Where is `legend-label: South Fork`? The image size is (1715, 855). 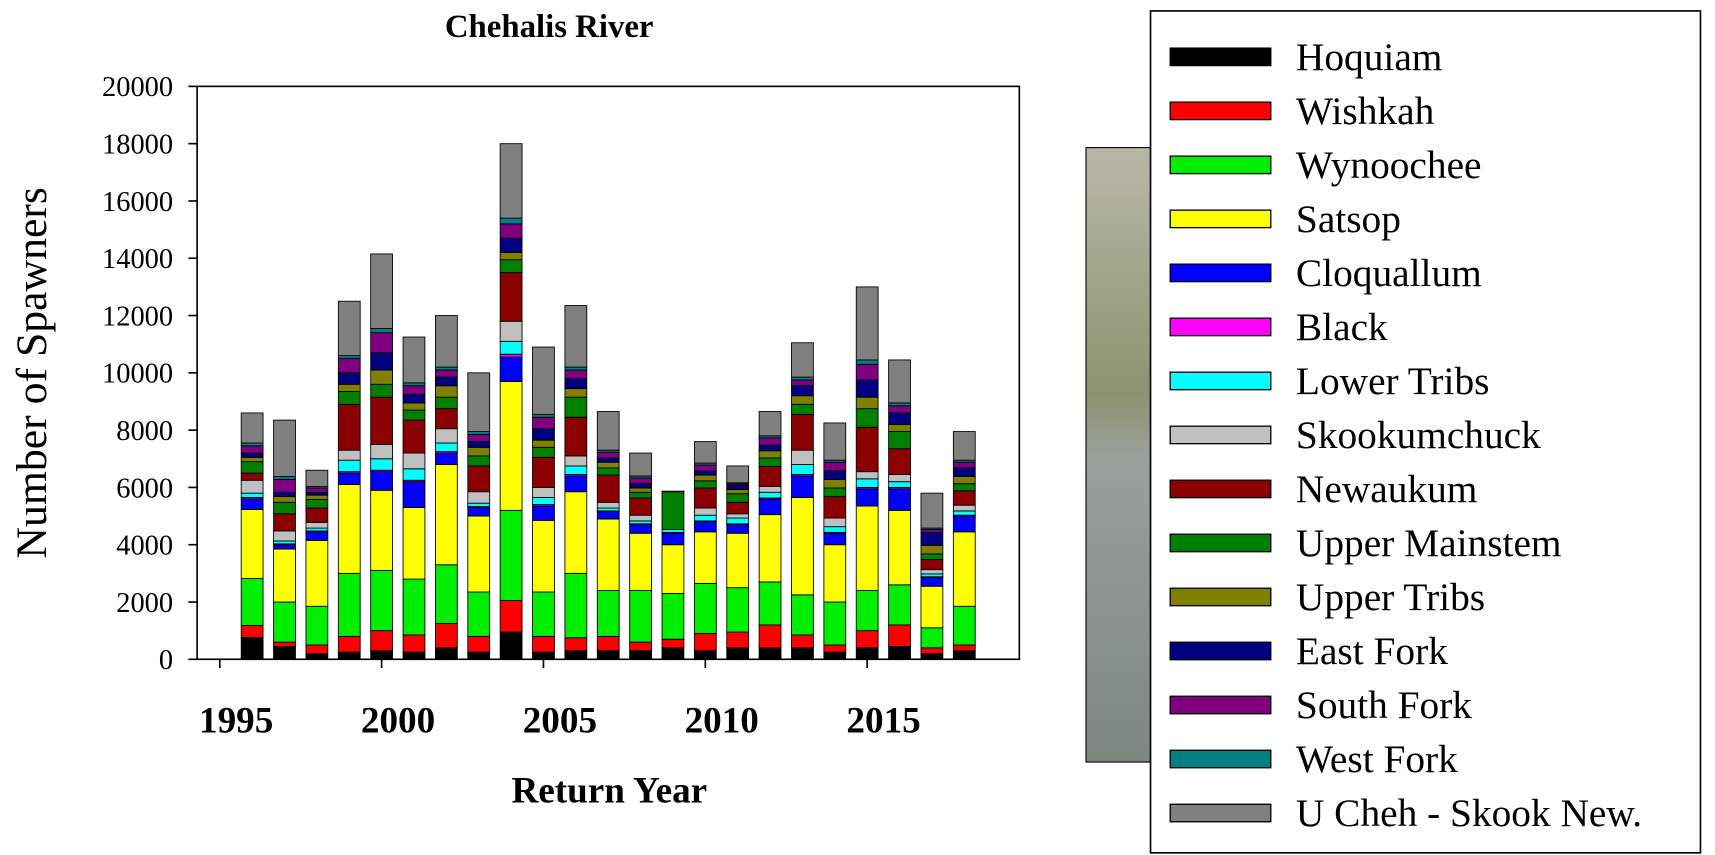 legend-label: South Fork is located at coordinates (1384, 705).